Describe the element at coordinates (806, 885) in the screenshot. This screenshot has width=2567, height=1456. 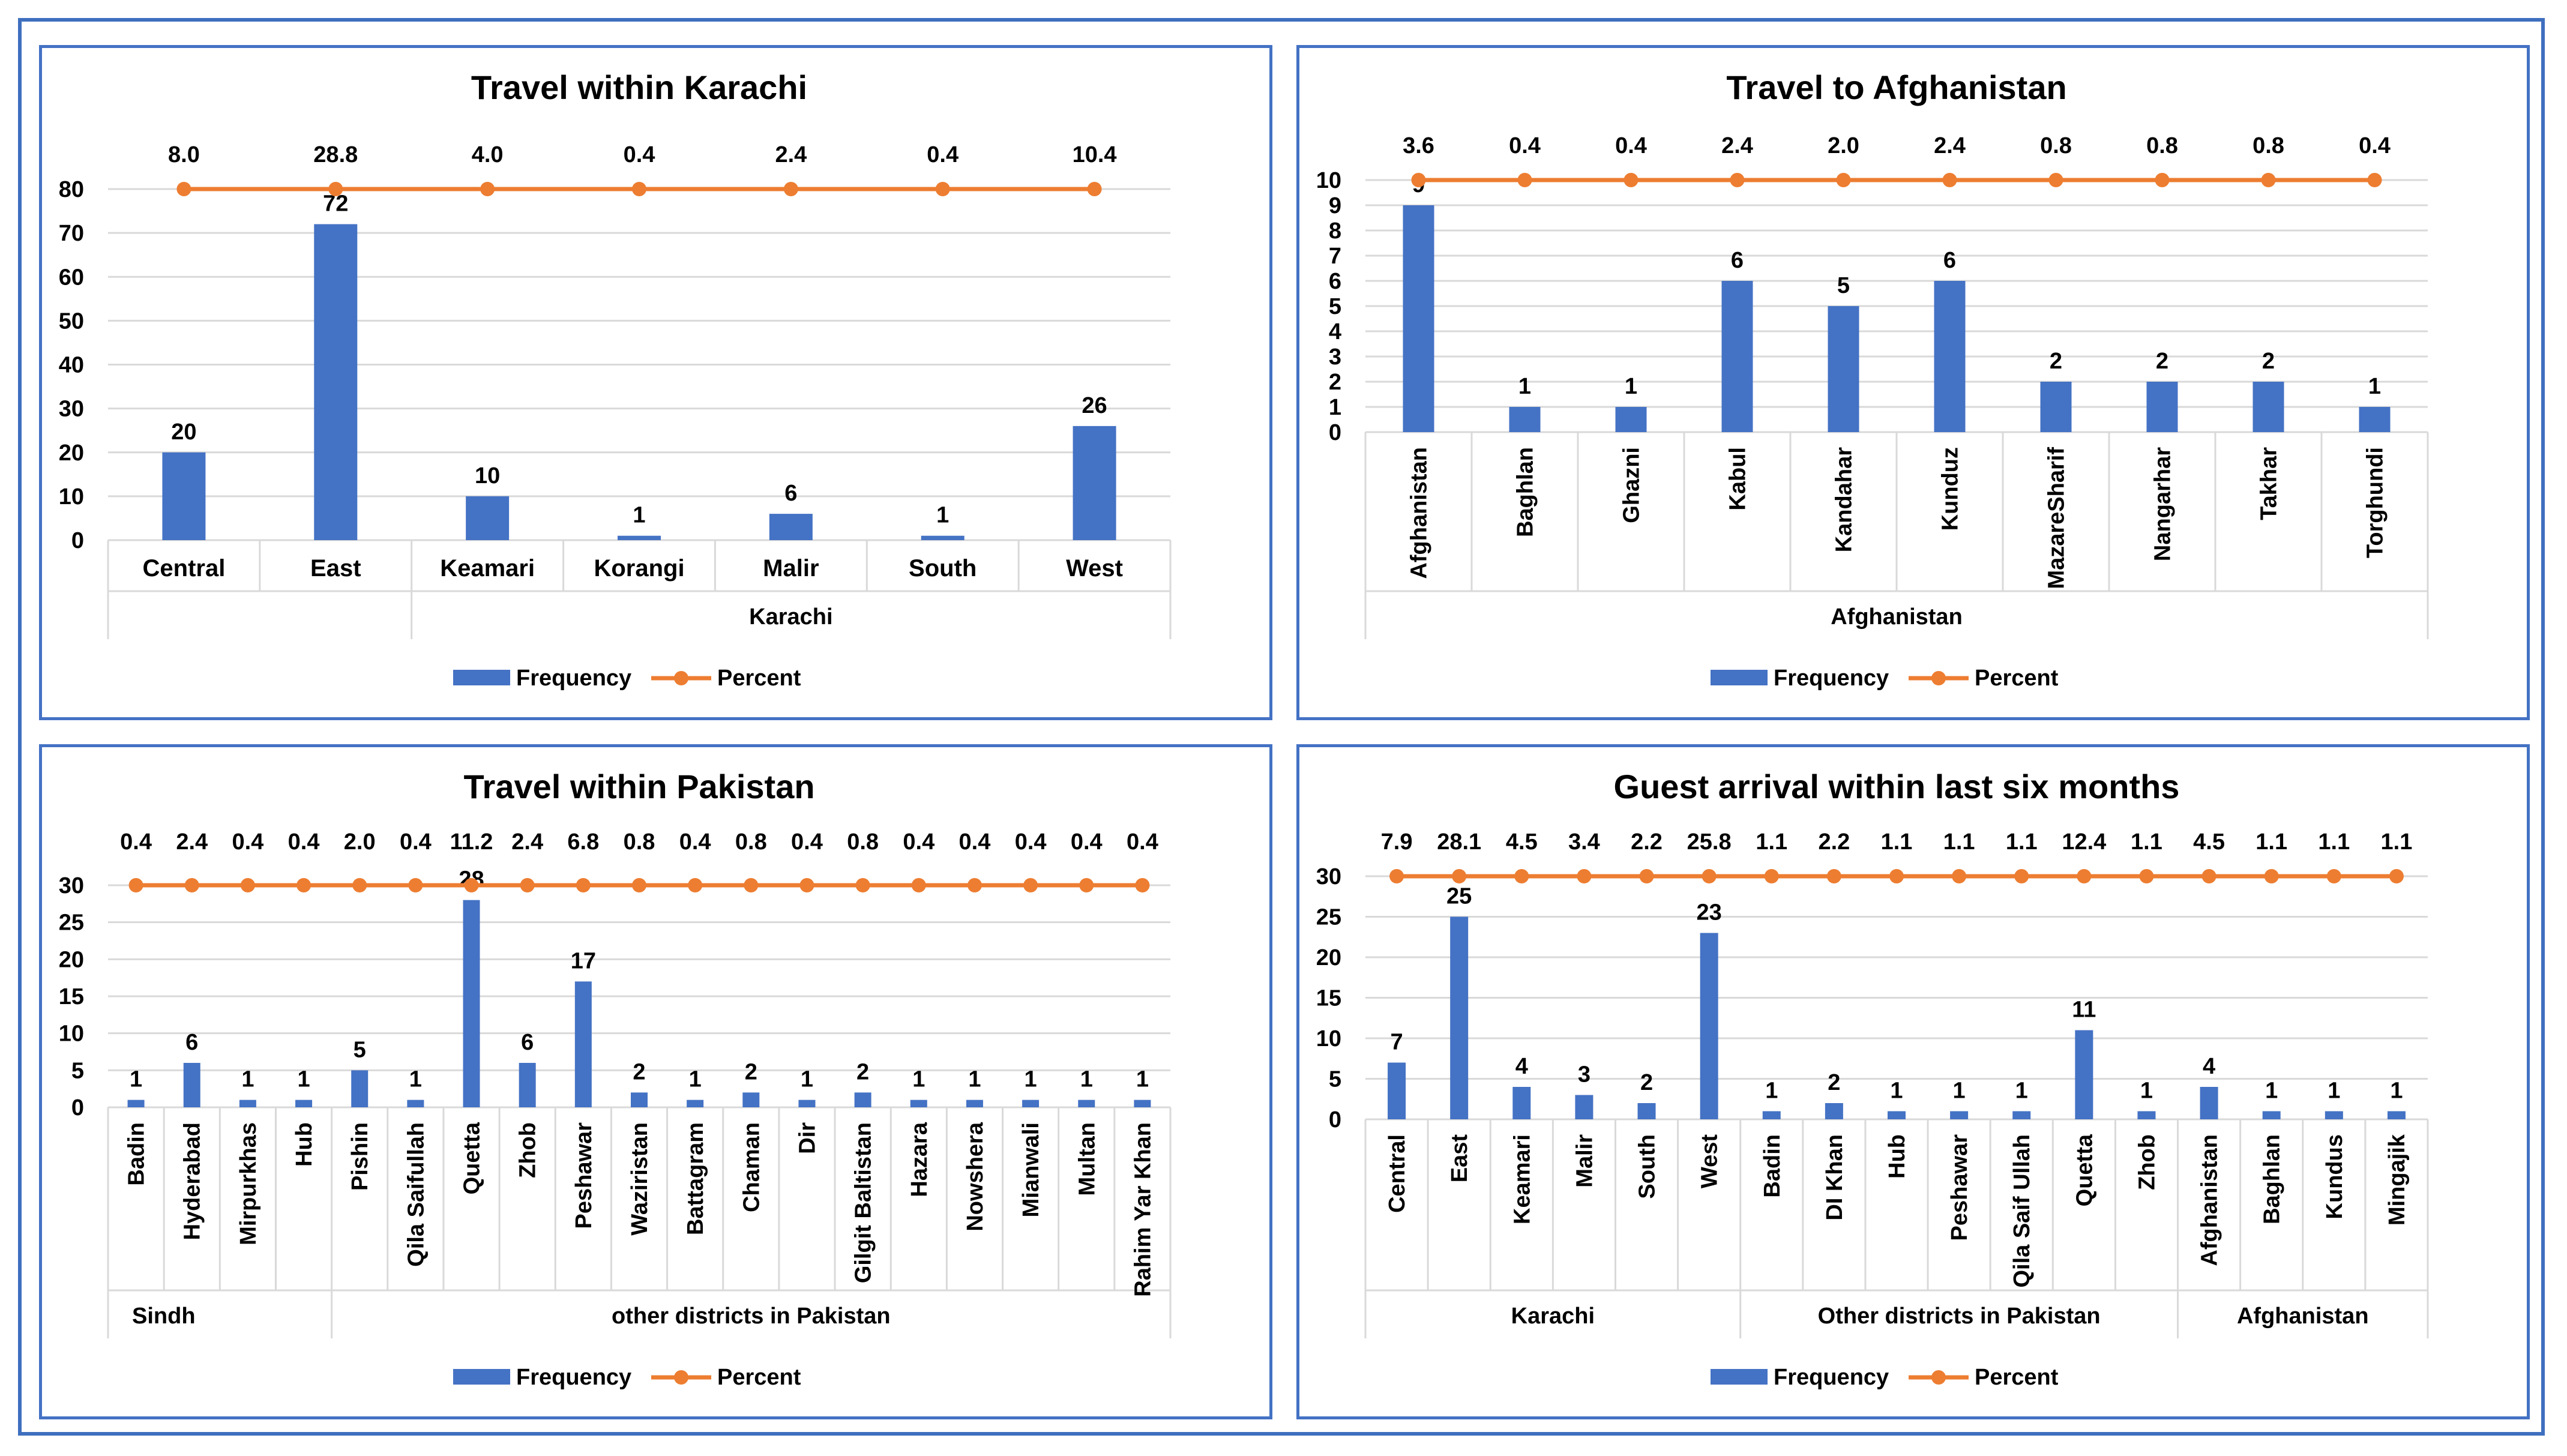
I see `percent-point-dir` at that location.